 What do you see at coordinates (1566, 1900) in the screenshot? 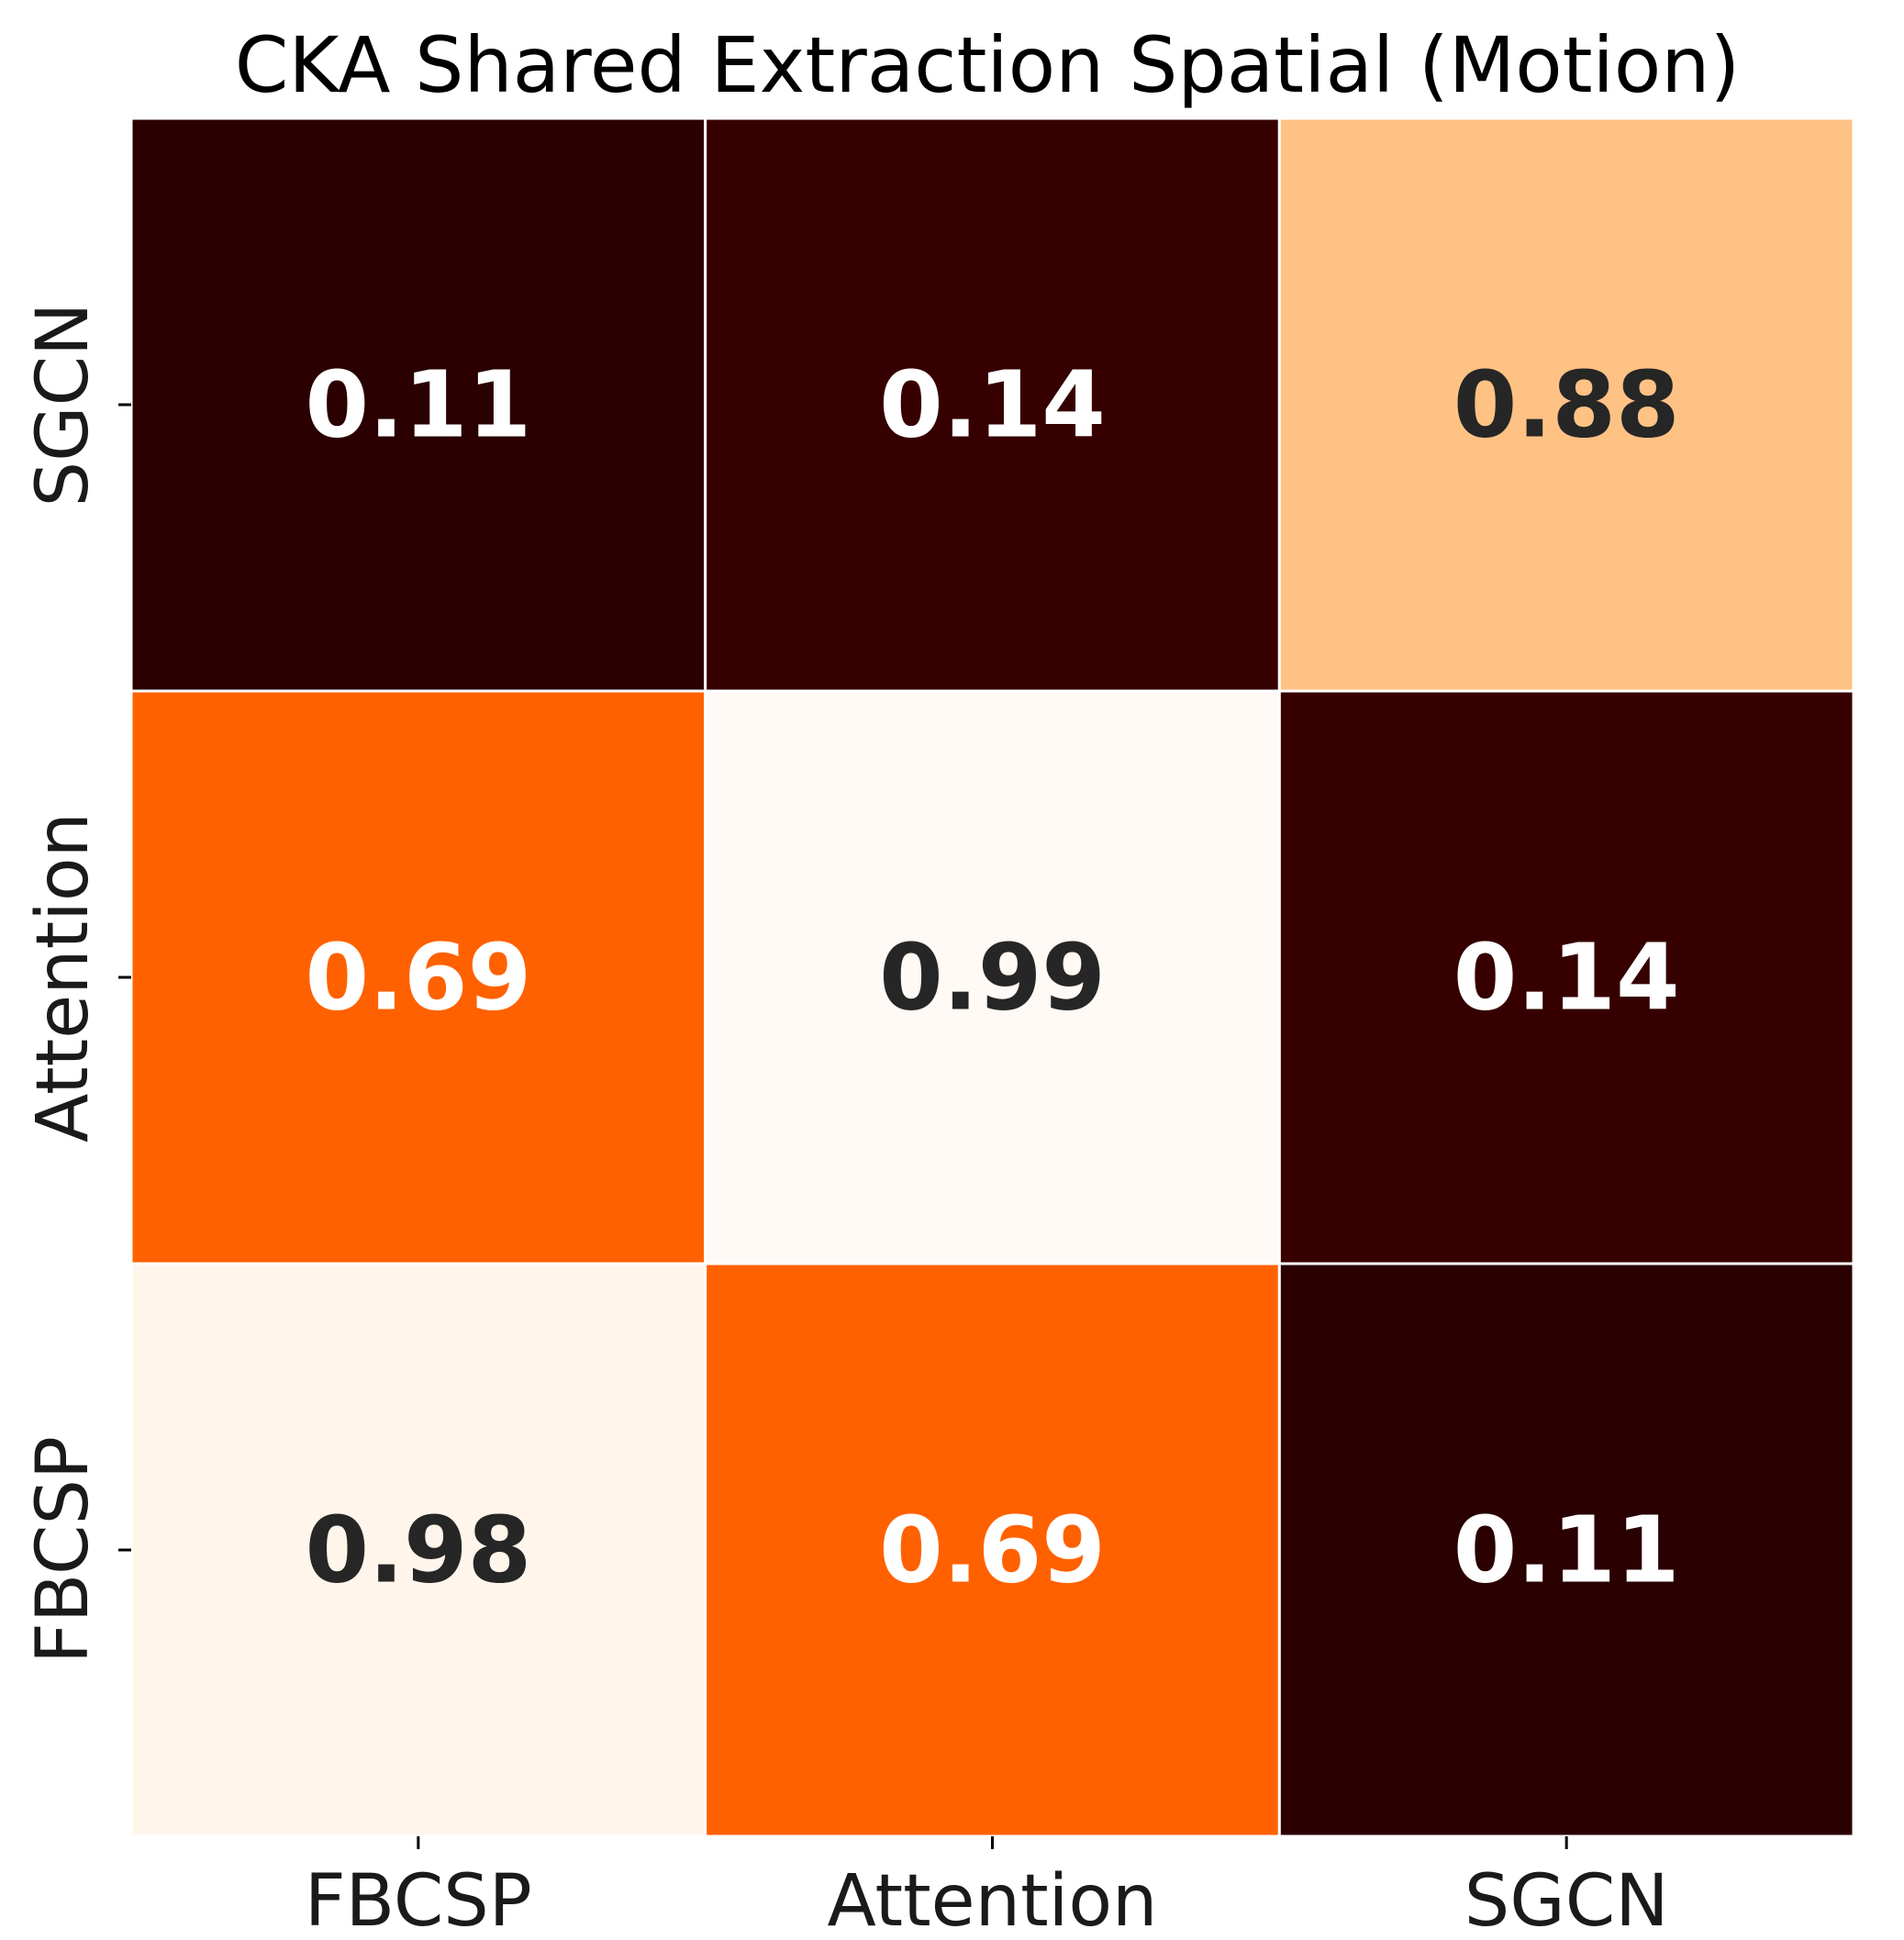
I see `x-tick-label: SGCN` at bounding box center [1566, 1900].